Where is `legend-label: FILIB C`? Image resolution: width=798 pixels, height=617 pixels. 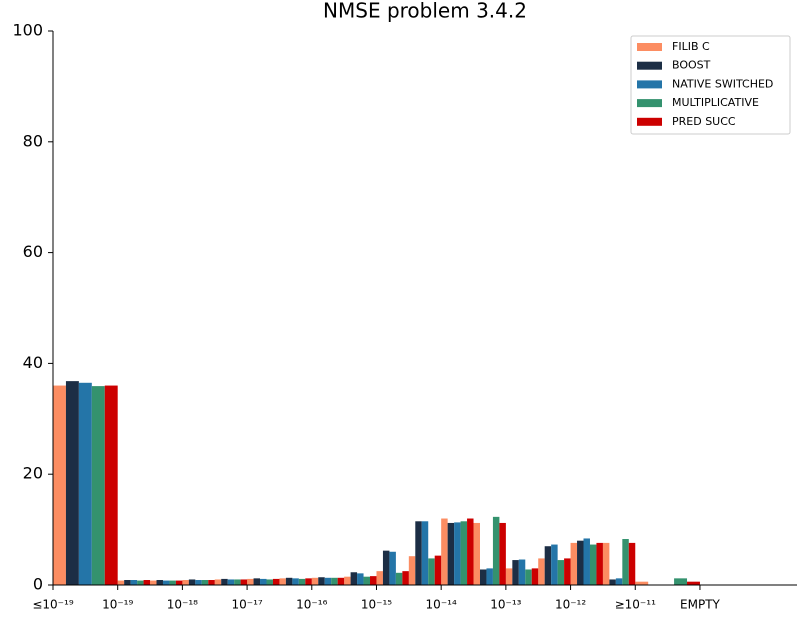 legend-label: FILIB C is located at coordinates (691, 46).